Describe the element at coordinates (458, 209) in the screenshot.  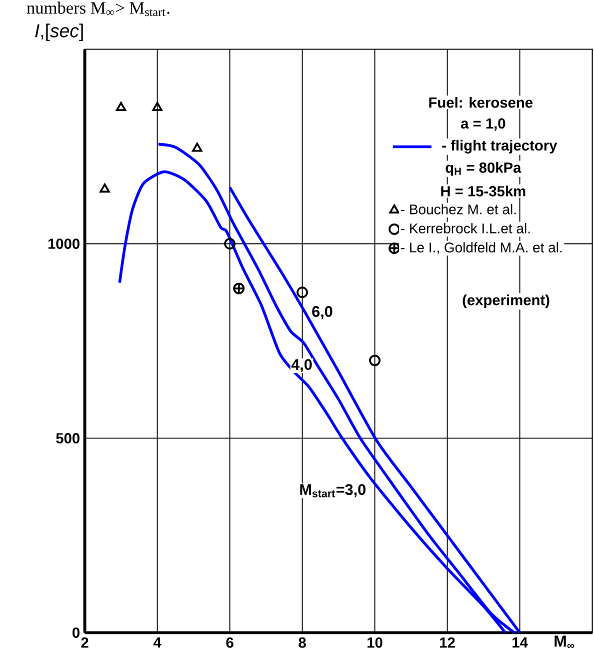
I see `legend-label: - Bouchez M. et al.` at that location.